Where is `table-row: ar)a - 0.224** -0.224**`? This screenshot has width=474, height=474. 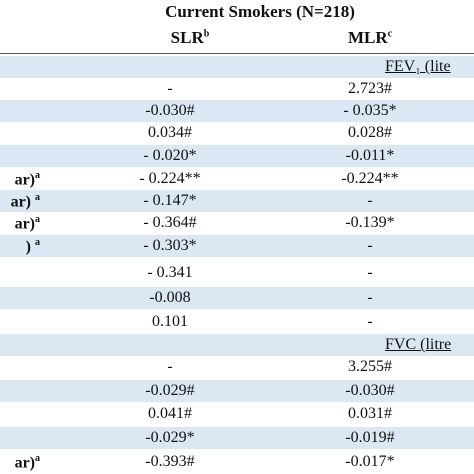
table-row: ar)a - 0.224** -0.224** is located at coordinates (237, 179).